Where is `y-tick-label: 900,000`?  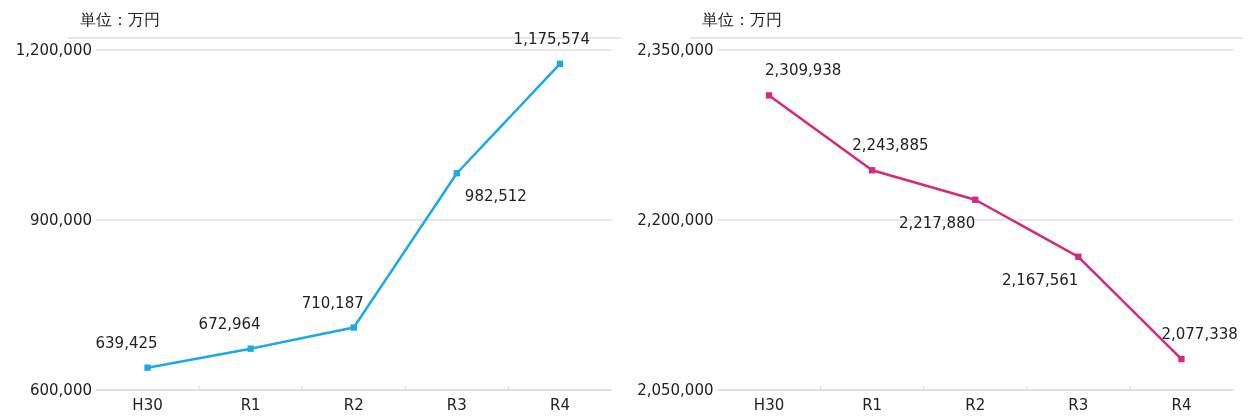
y-tick-label: 900,000 is located at coordinates (60, 220).